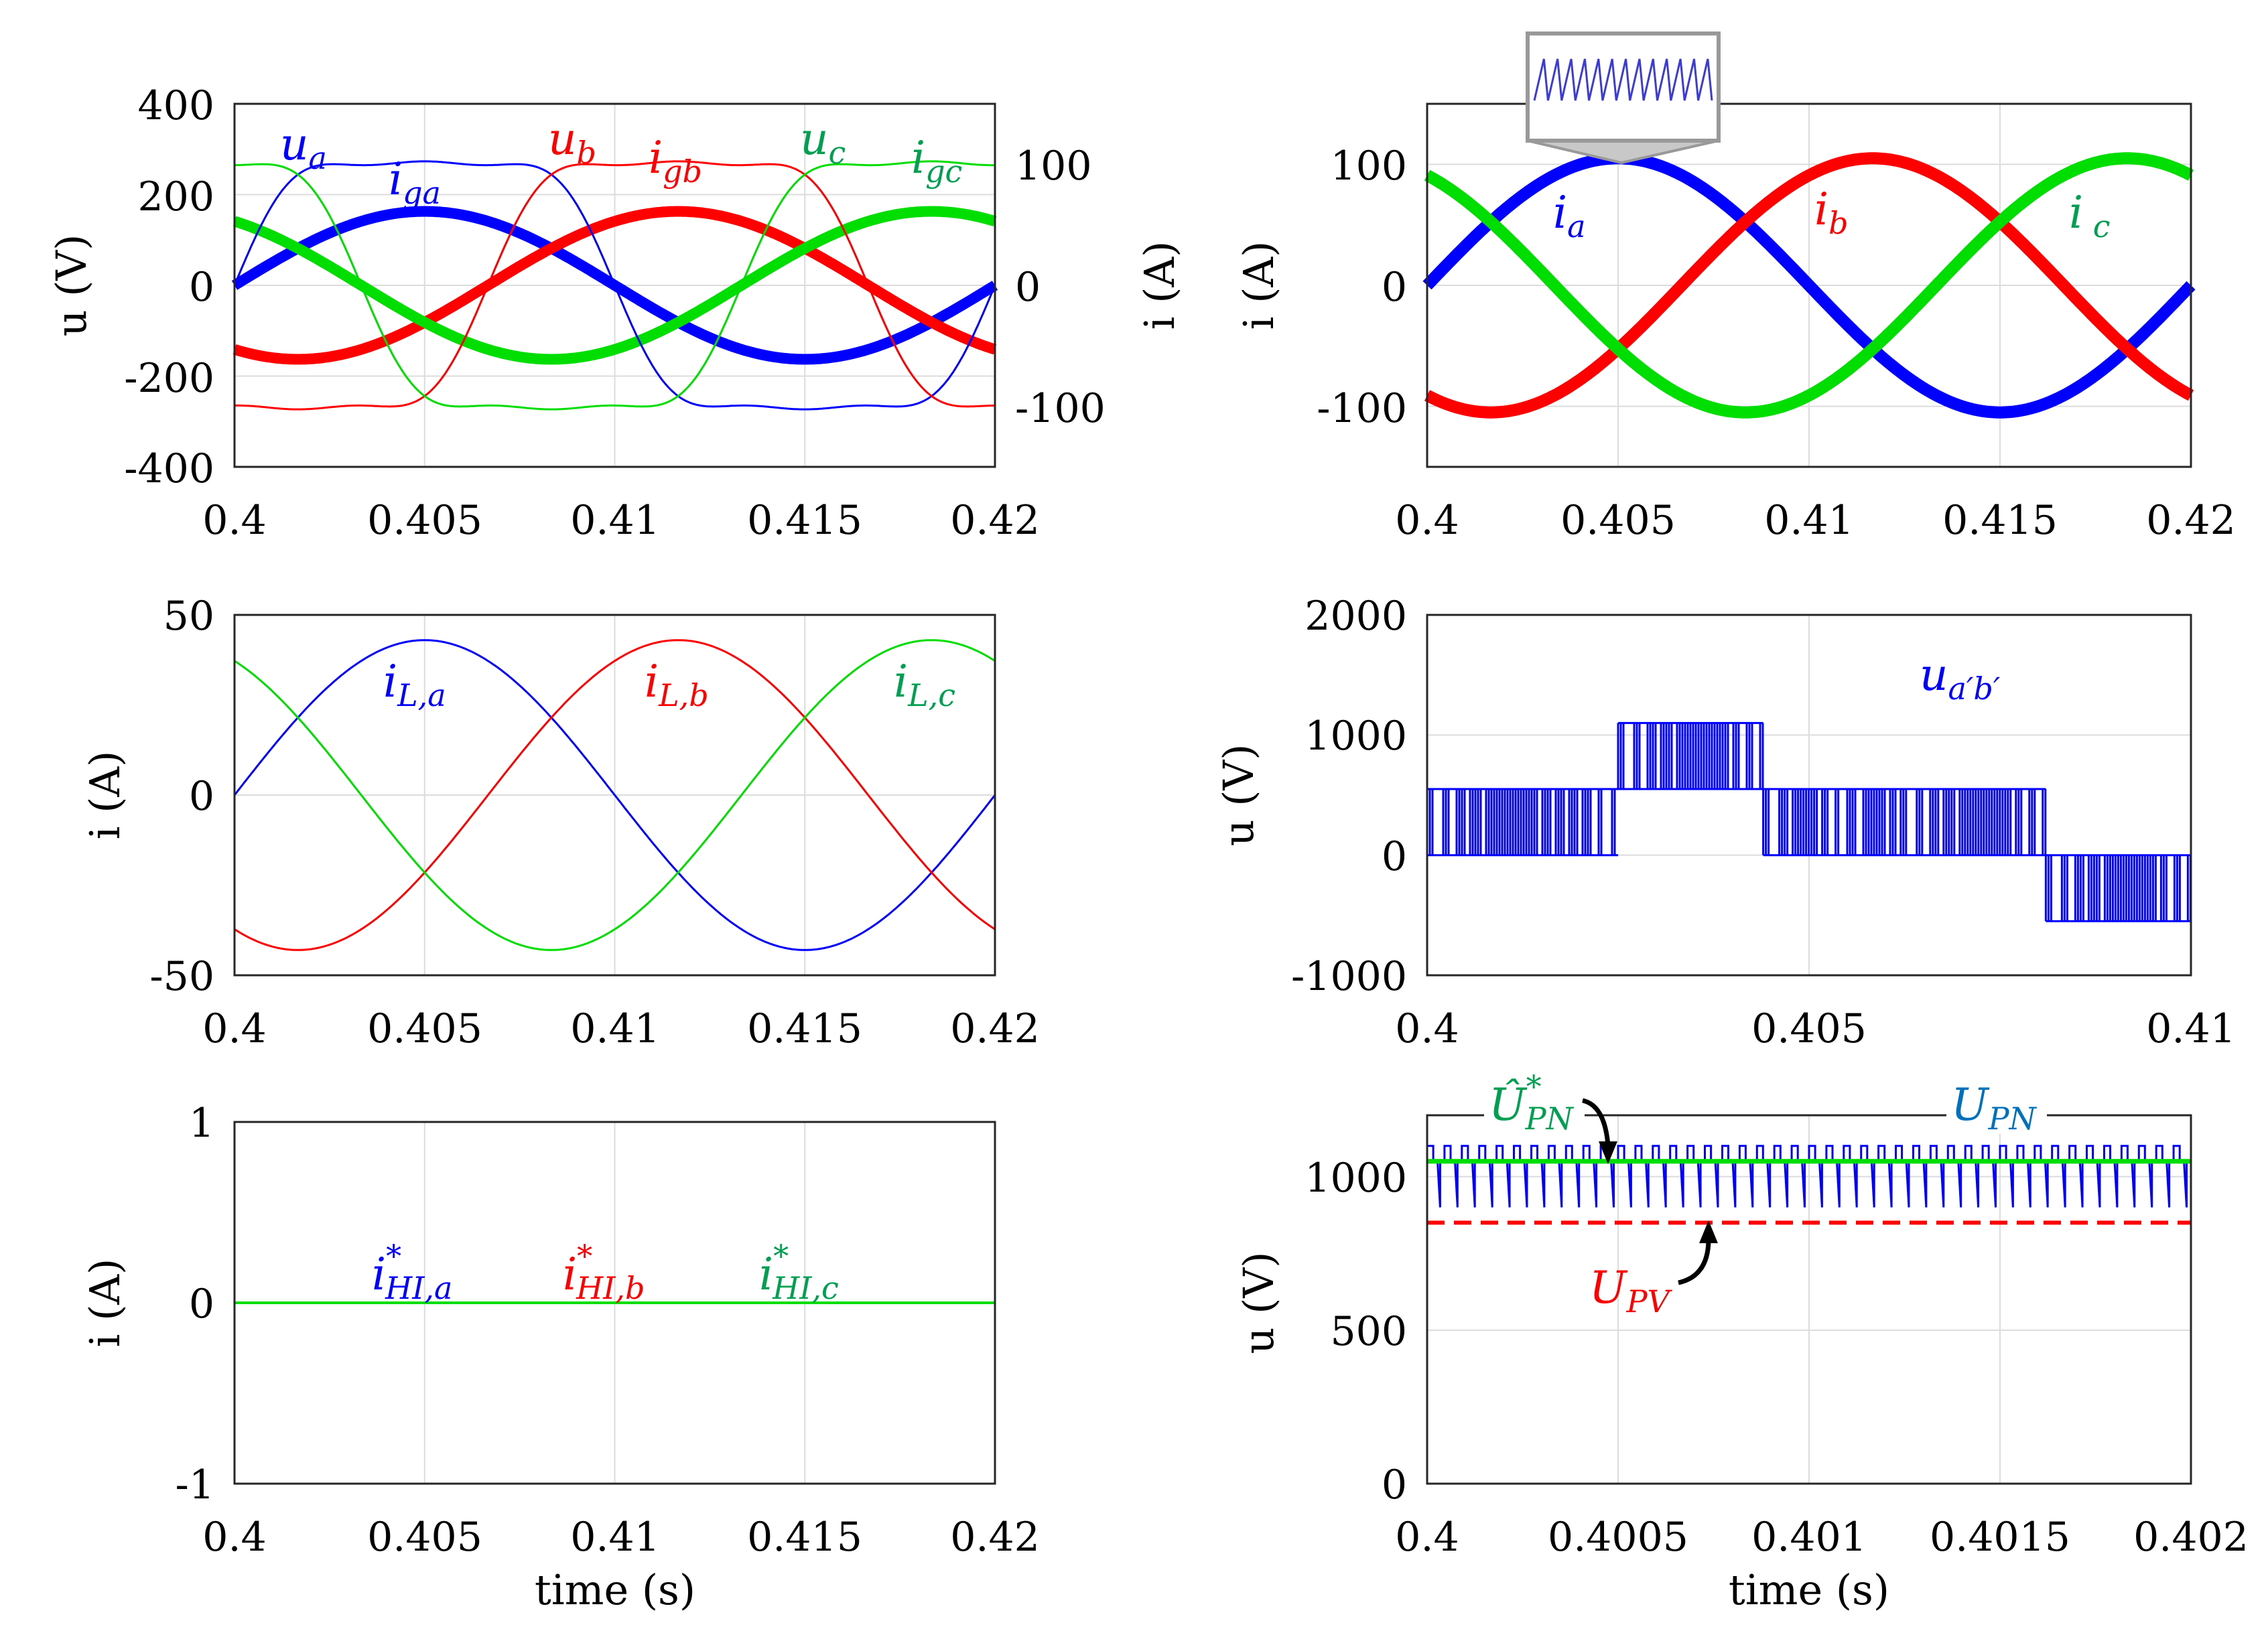 Image resolution: width=2268 pixels, height=1627 pixels. What do you see at coordinates (924, 684) in the screenshot?
I see `label-i-lc: iL,c` at bounding box center [924, 684].